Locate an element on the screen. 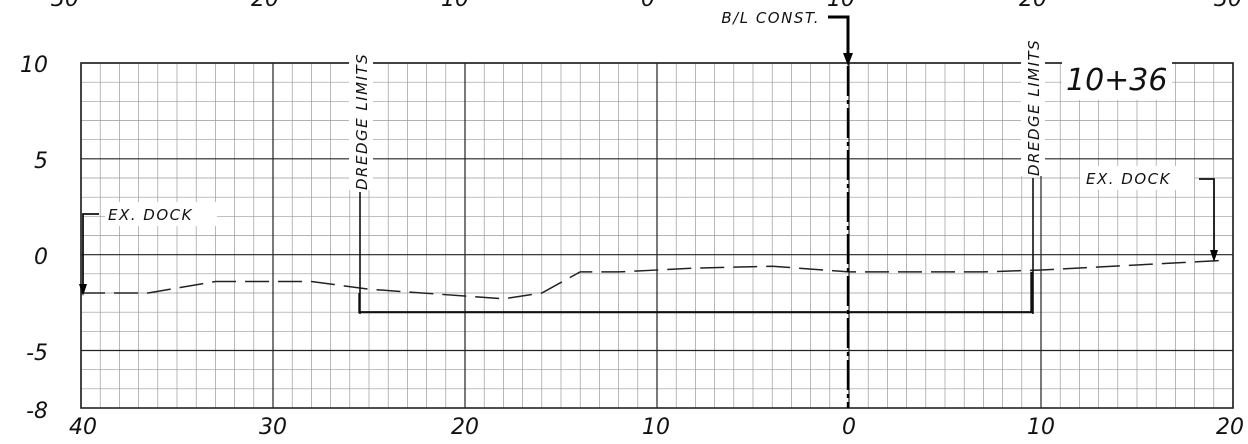 This screenshot has width=1248, height=444. ex-dock-right-arrow-icon is located at coordinates (1214, 256).